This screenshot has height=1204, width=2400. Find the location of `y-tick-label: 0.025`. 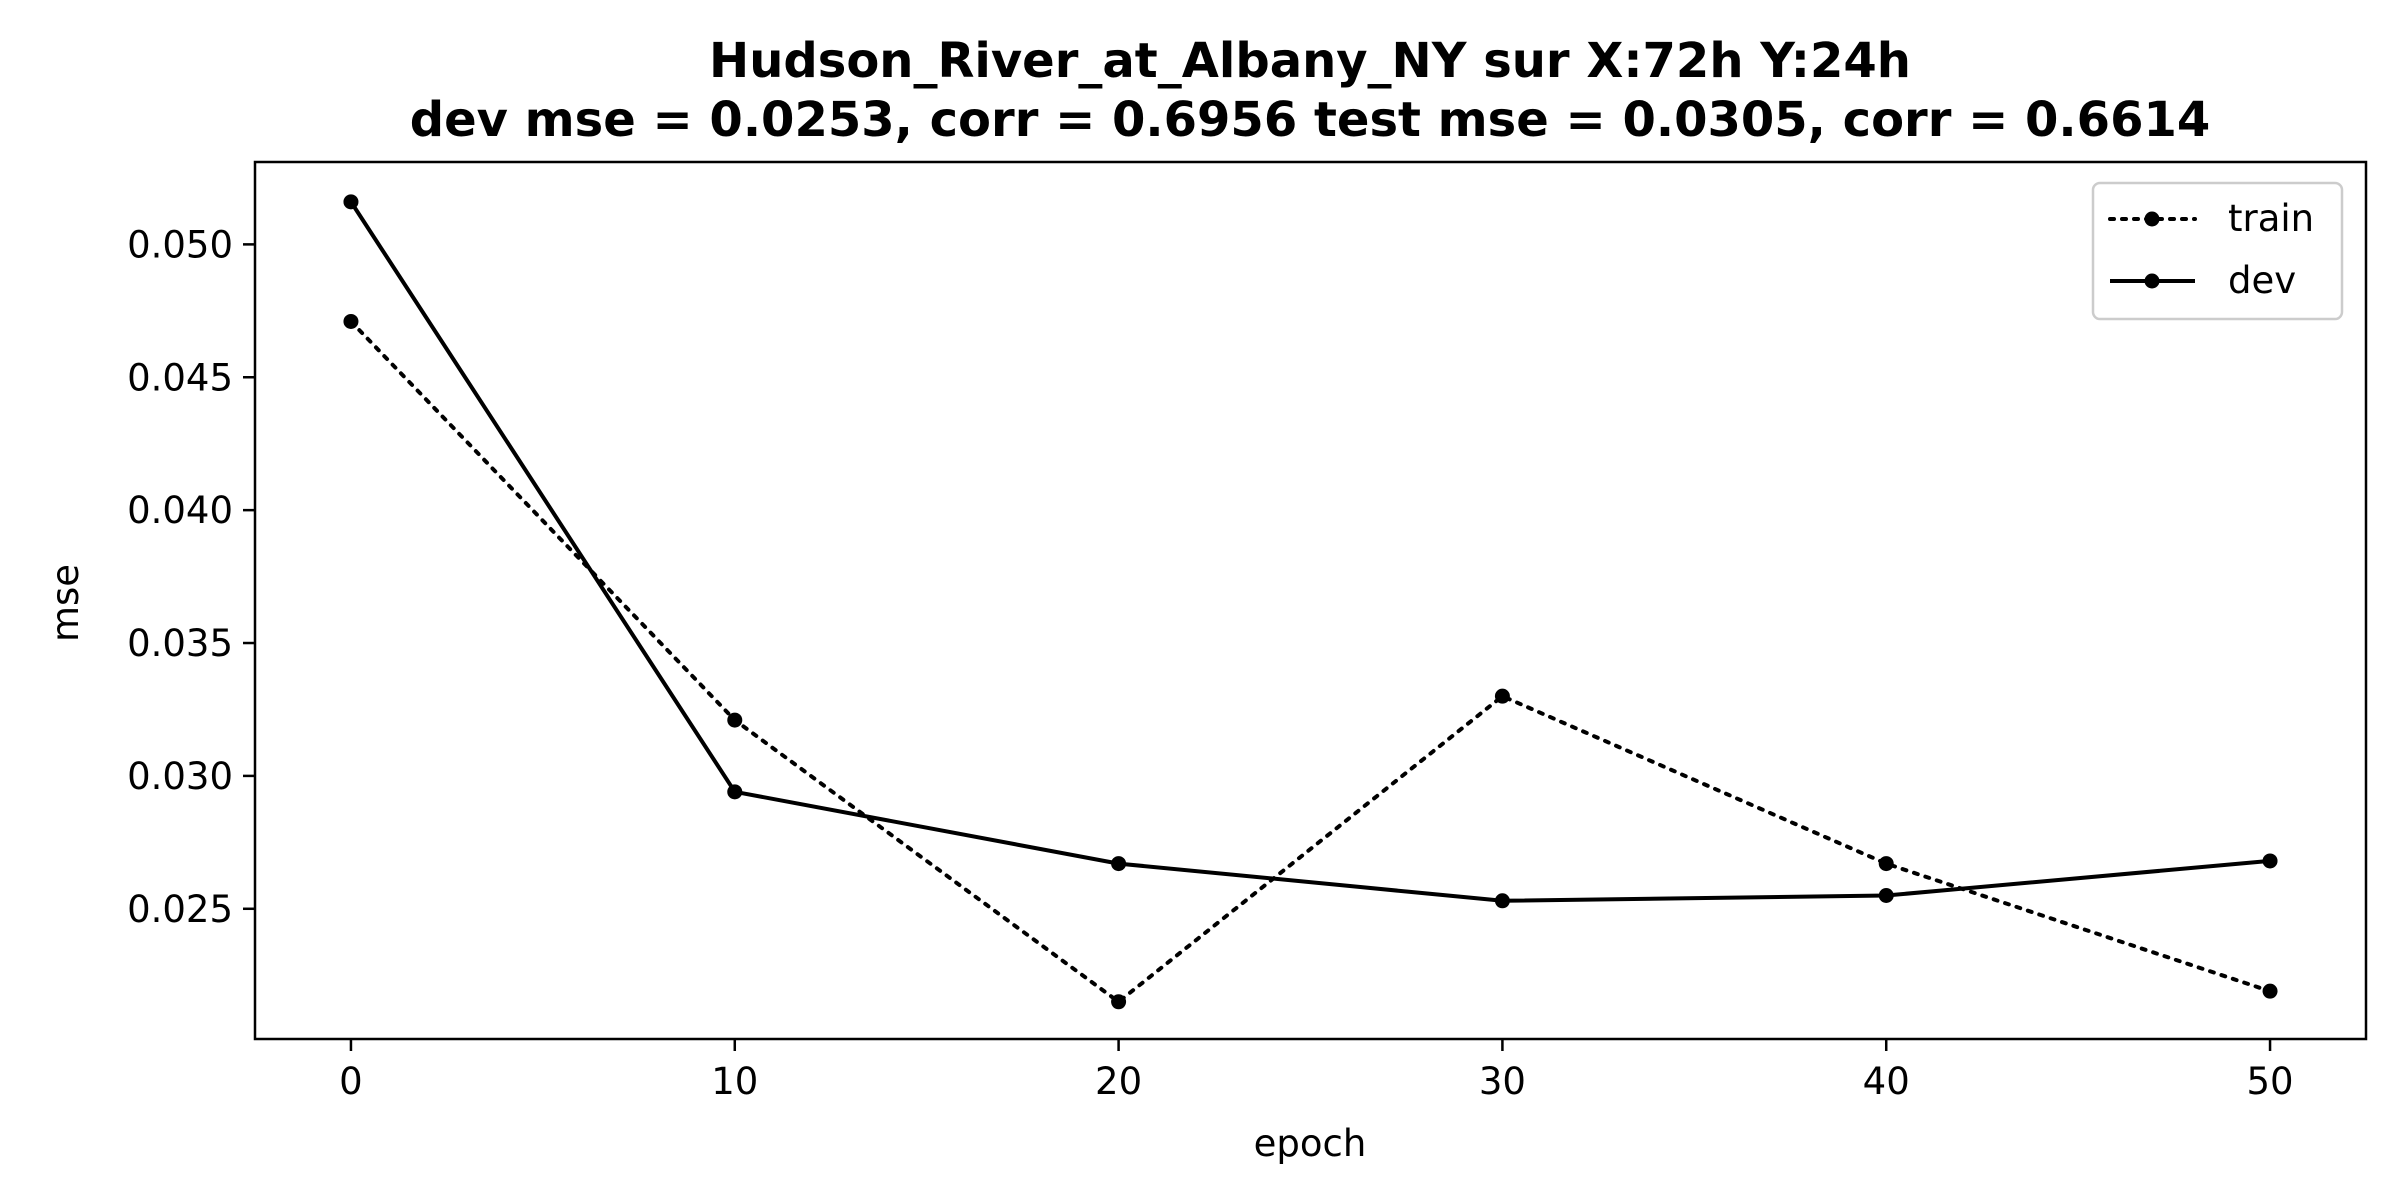

y-tick-label: 0.025 is located at coordinates (180, 909).